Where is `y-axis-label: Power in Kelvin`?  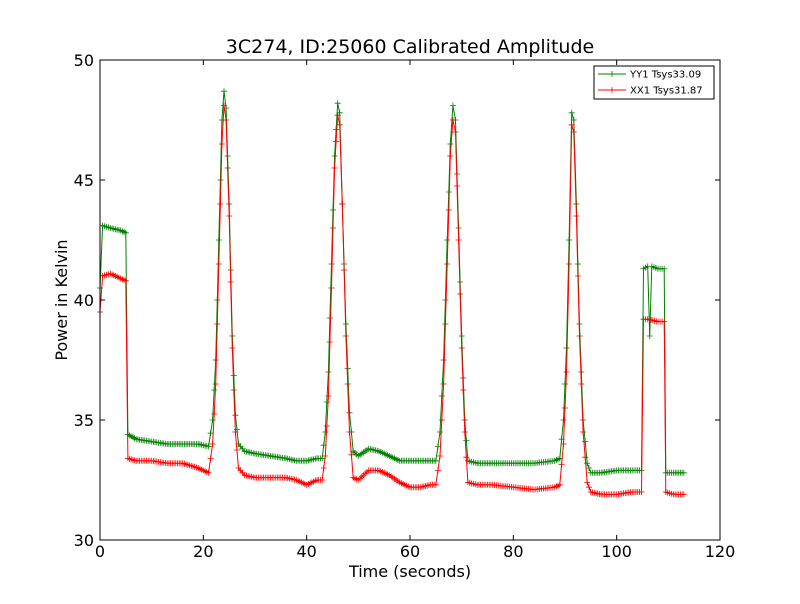 y-axis-label: Power in Kelvin is located at coordinates (61, 299).